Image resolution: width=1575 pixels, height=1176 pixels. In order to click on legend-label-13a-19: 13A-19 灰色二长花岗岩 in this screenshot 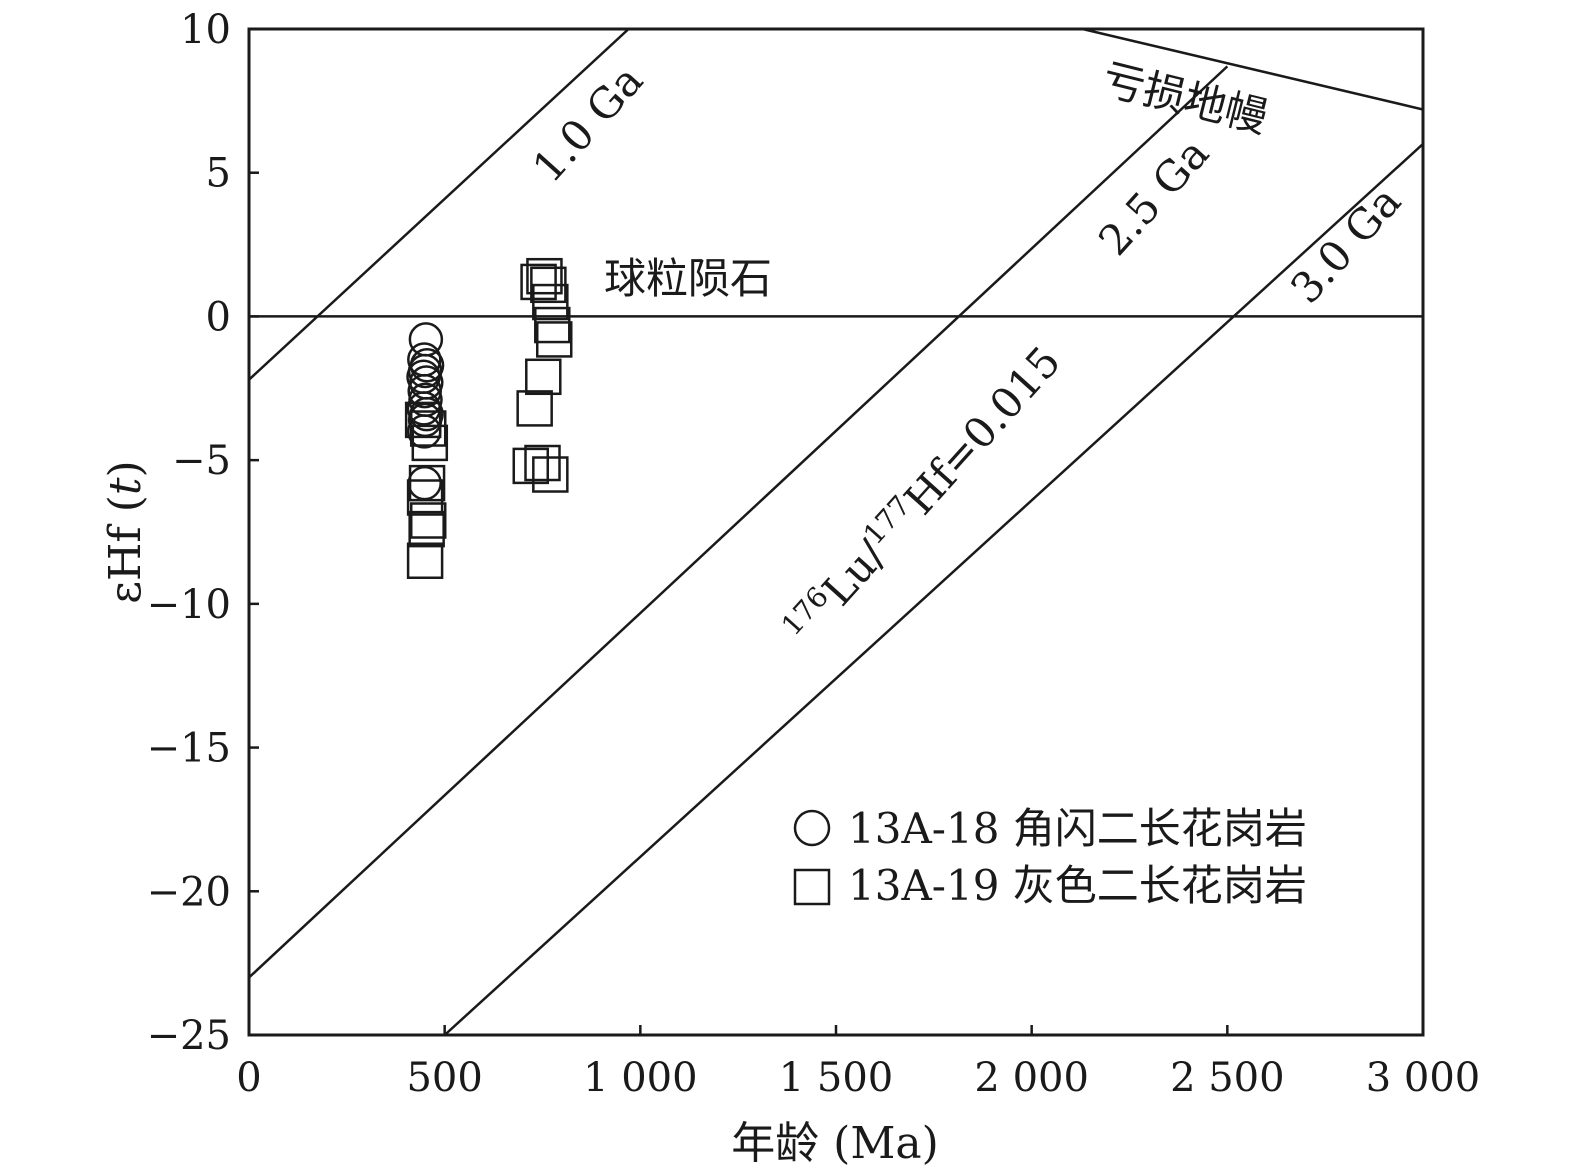, I will do `click(1077, 885)`.